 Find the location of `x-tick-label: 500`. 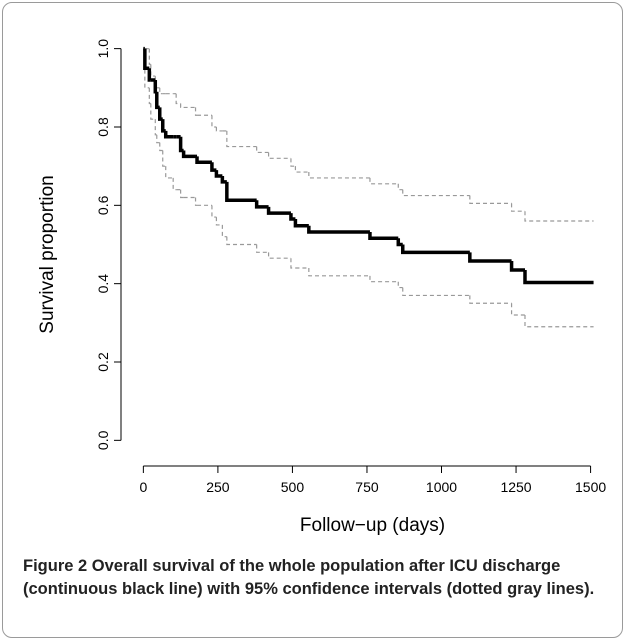

x-tick-label: 500 is located at coordinates (293, 487).